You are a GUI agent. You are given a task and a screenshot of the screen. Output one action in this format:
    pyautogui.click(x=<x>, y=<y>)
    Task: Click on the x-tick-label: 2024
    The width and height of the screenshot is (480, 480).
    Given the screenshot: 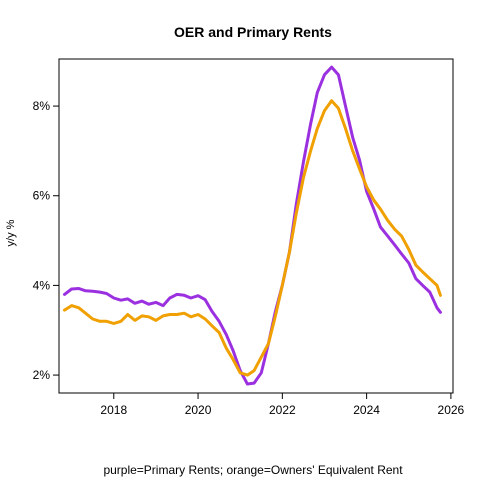 What is the action you would take?
    pyautogui.click(x=366, y=410)
    